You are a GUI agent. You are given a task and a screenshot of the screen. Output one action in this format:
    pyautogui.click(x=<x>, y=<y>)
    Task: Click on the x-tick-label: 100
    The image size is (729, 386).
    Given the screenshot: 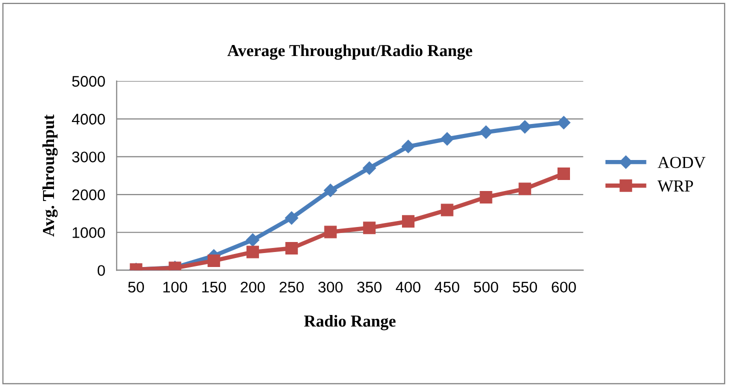 What is the action you would take?
    pyautogui.click(x=175, y=287)
    